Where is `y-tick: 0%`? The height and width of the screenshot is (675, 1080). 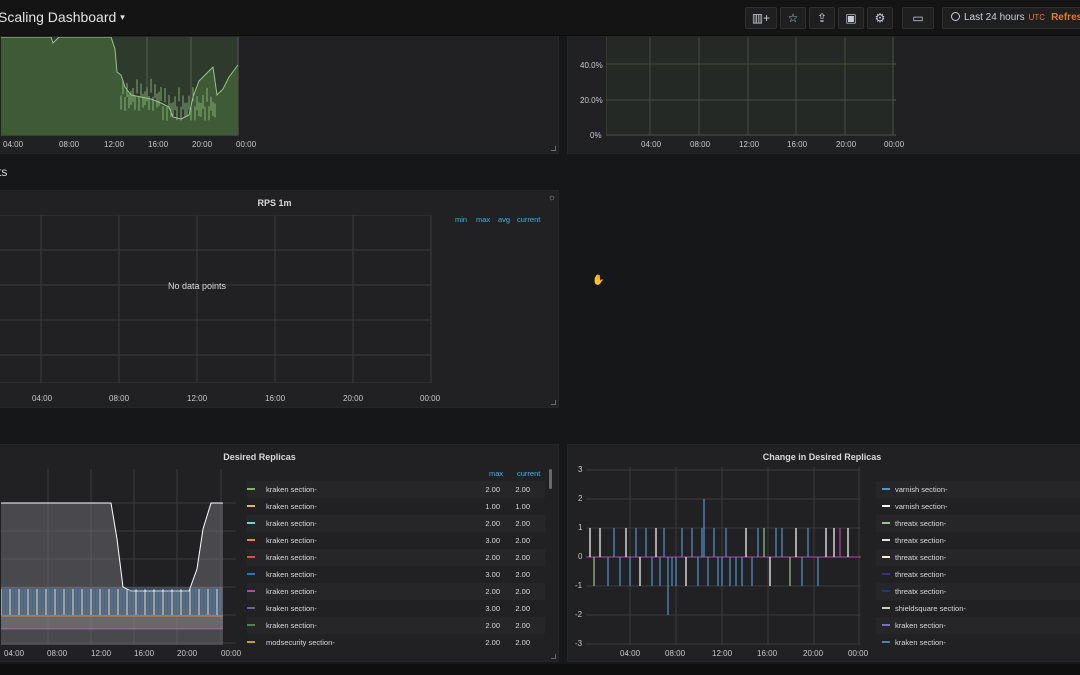
y-tick: 0% is located at coordinates (596, 135).